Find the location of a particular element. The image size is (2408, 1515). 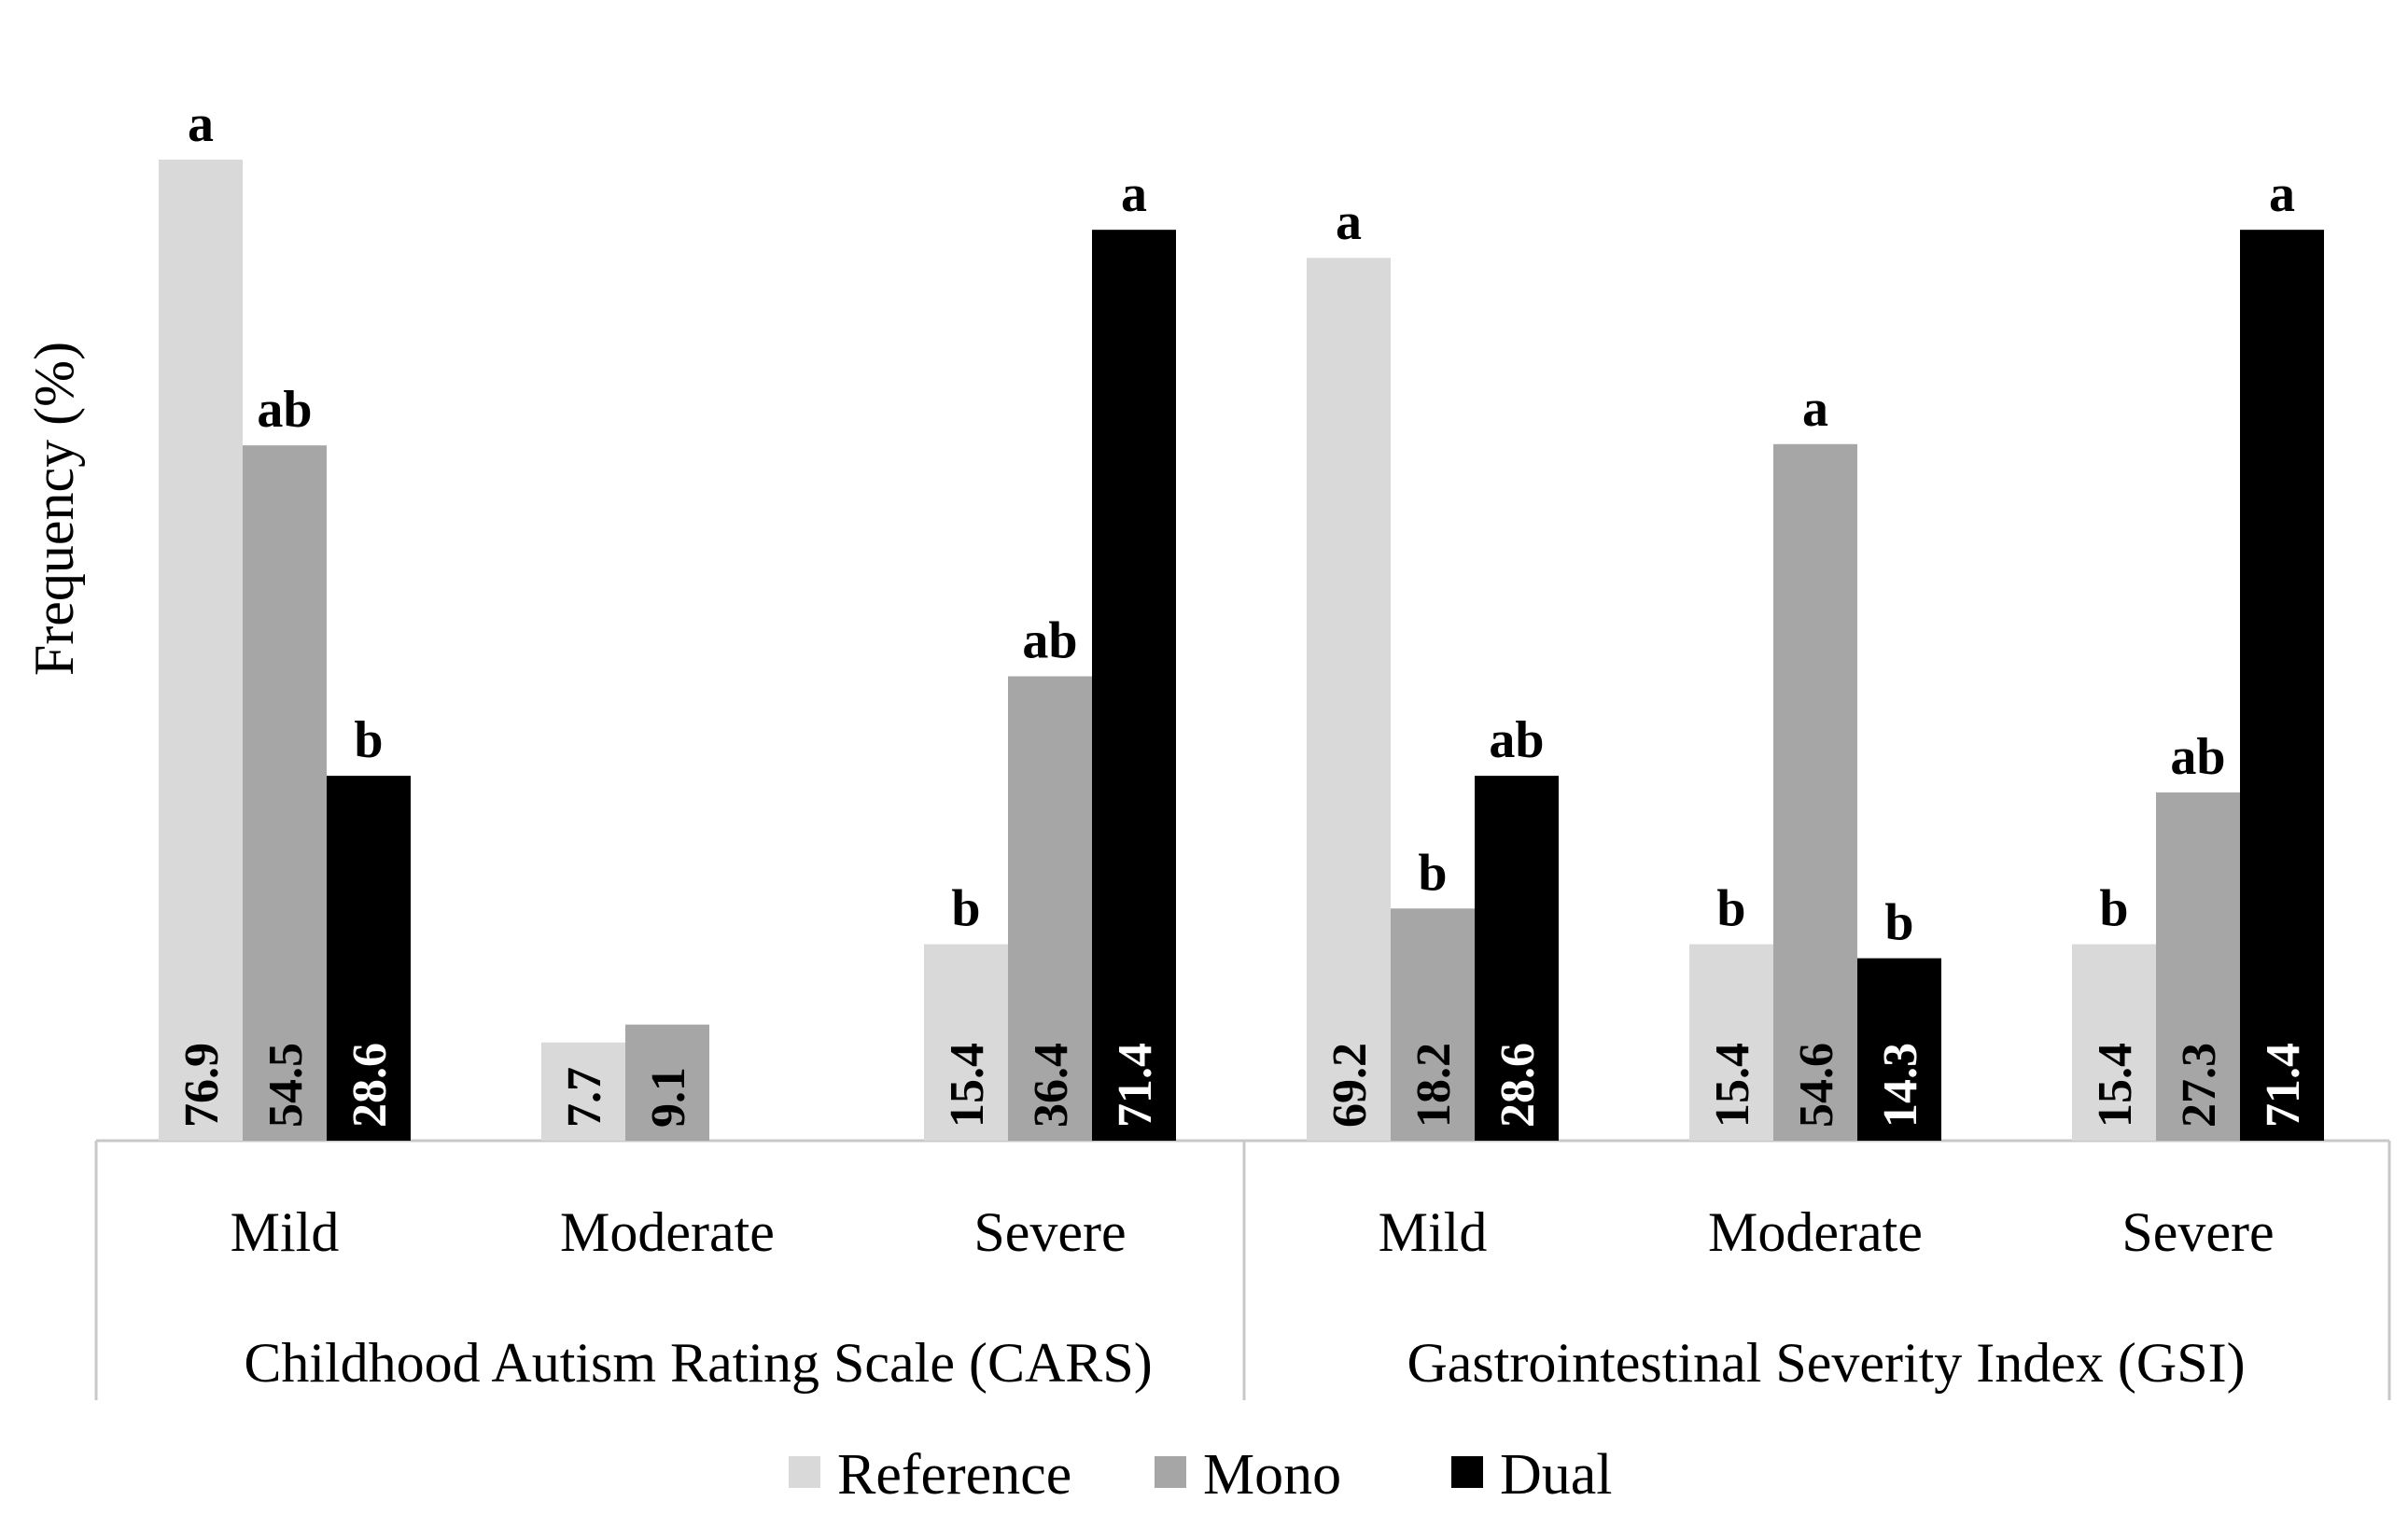

value-label: 76.9 is located at coordinates (202, 1085).